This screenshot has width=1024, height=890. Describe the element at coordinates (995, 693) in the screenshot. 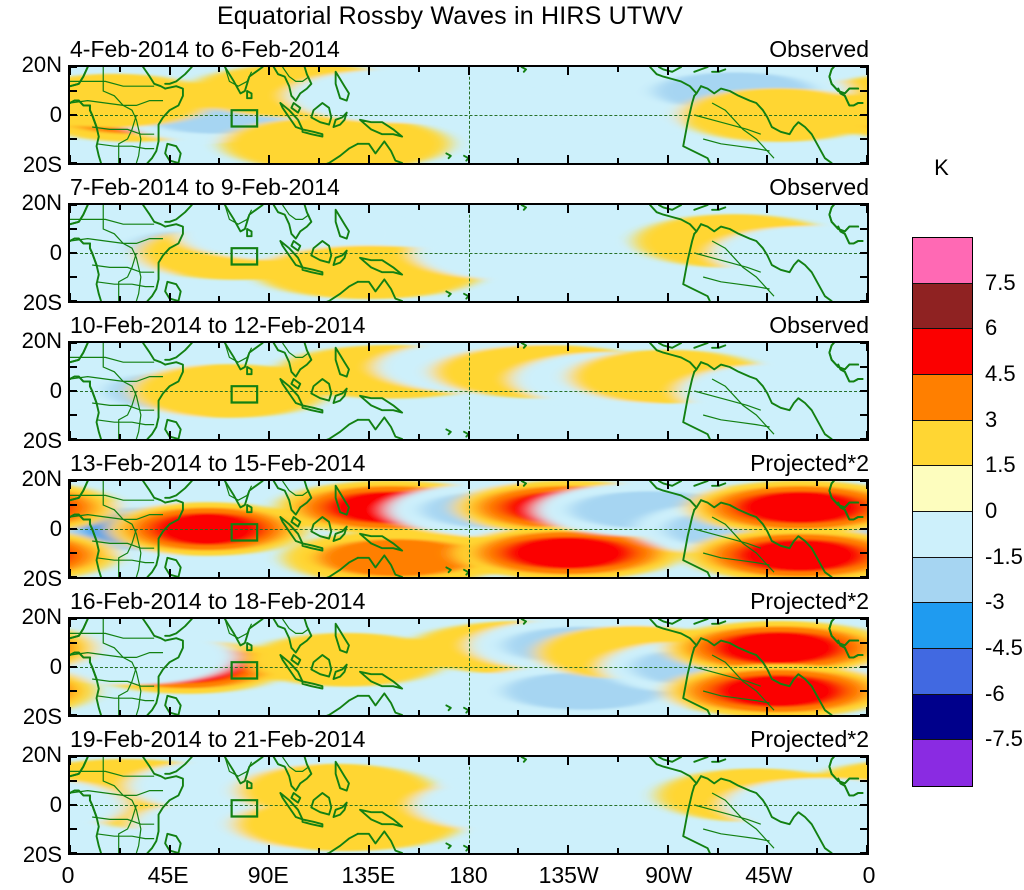

I see `colorbar-tick-label: -6` at that location.